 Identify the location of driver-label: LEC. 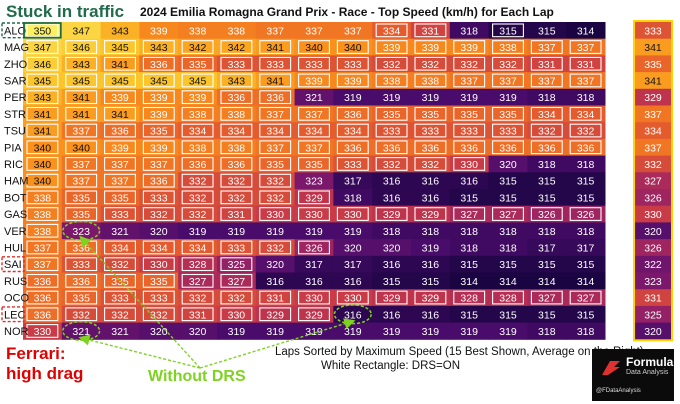
(14, 315).